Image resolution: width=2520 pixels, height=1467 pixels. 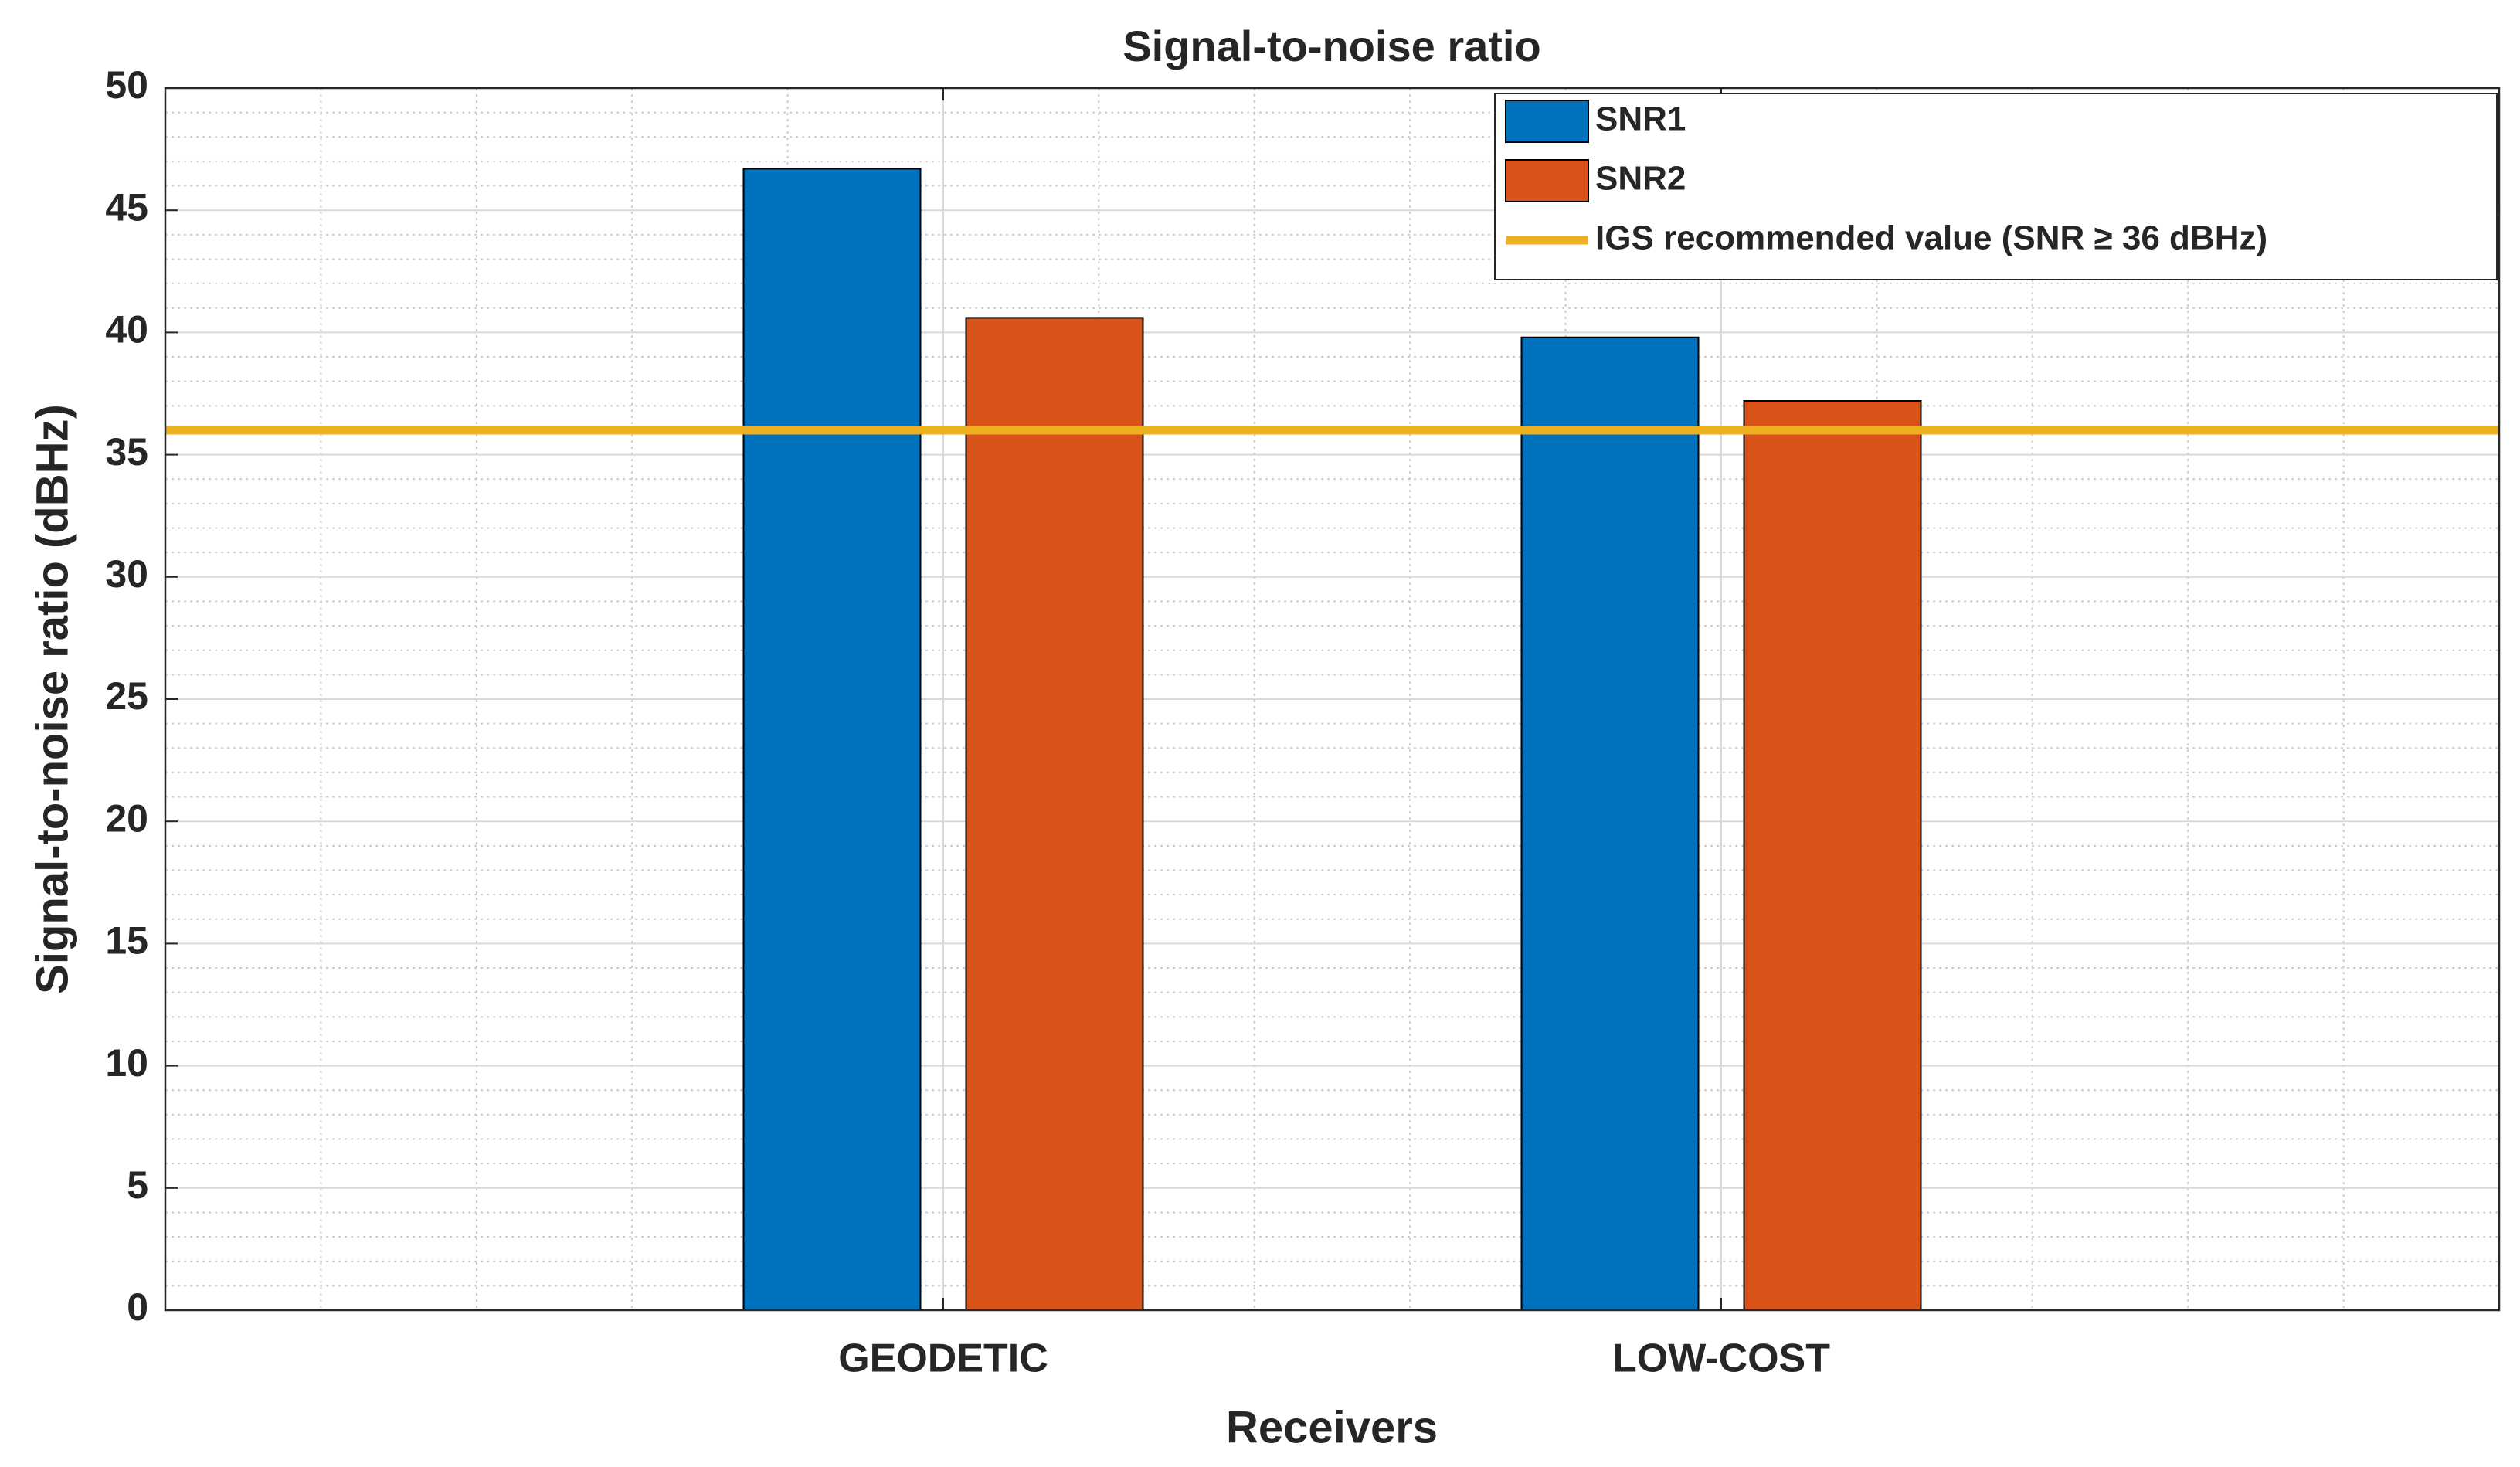 I want to click on y-tick-label: 40, so click(x=126, y=329).